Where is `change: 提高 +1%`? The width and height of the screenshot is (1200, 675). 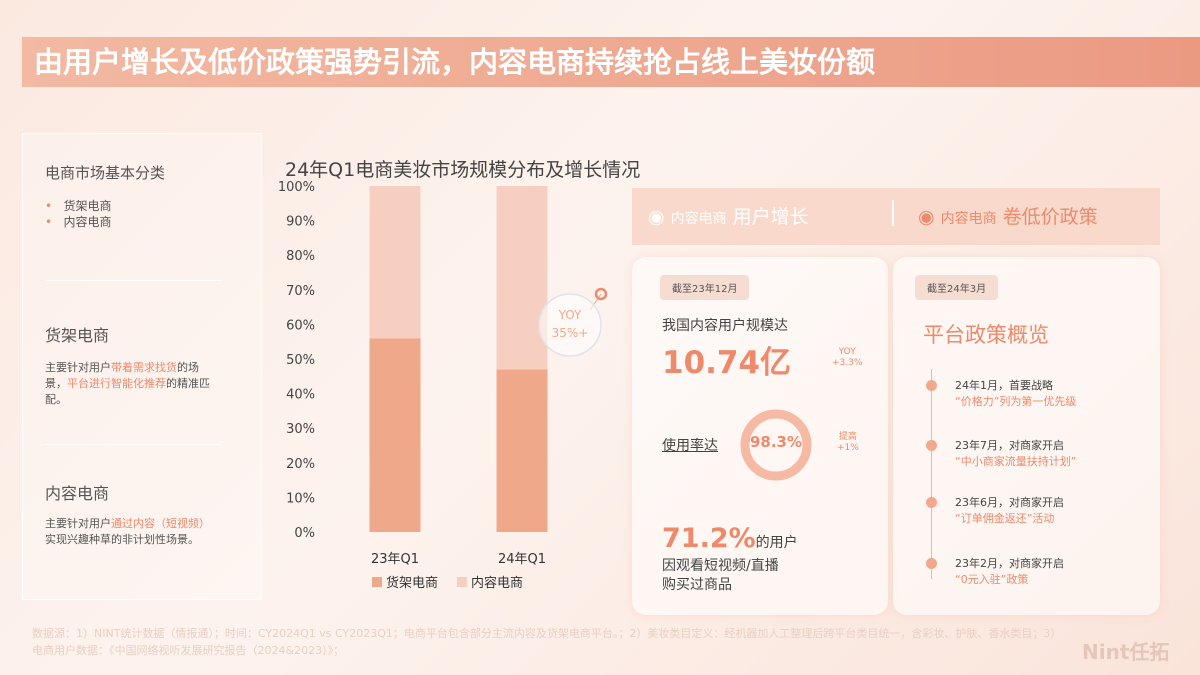 change: 提高 +1% is located at coordinates (848, 443).